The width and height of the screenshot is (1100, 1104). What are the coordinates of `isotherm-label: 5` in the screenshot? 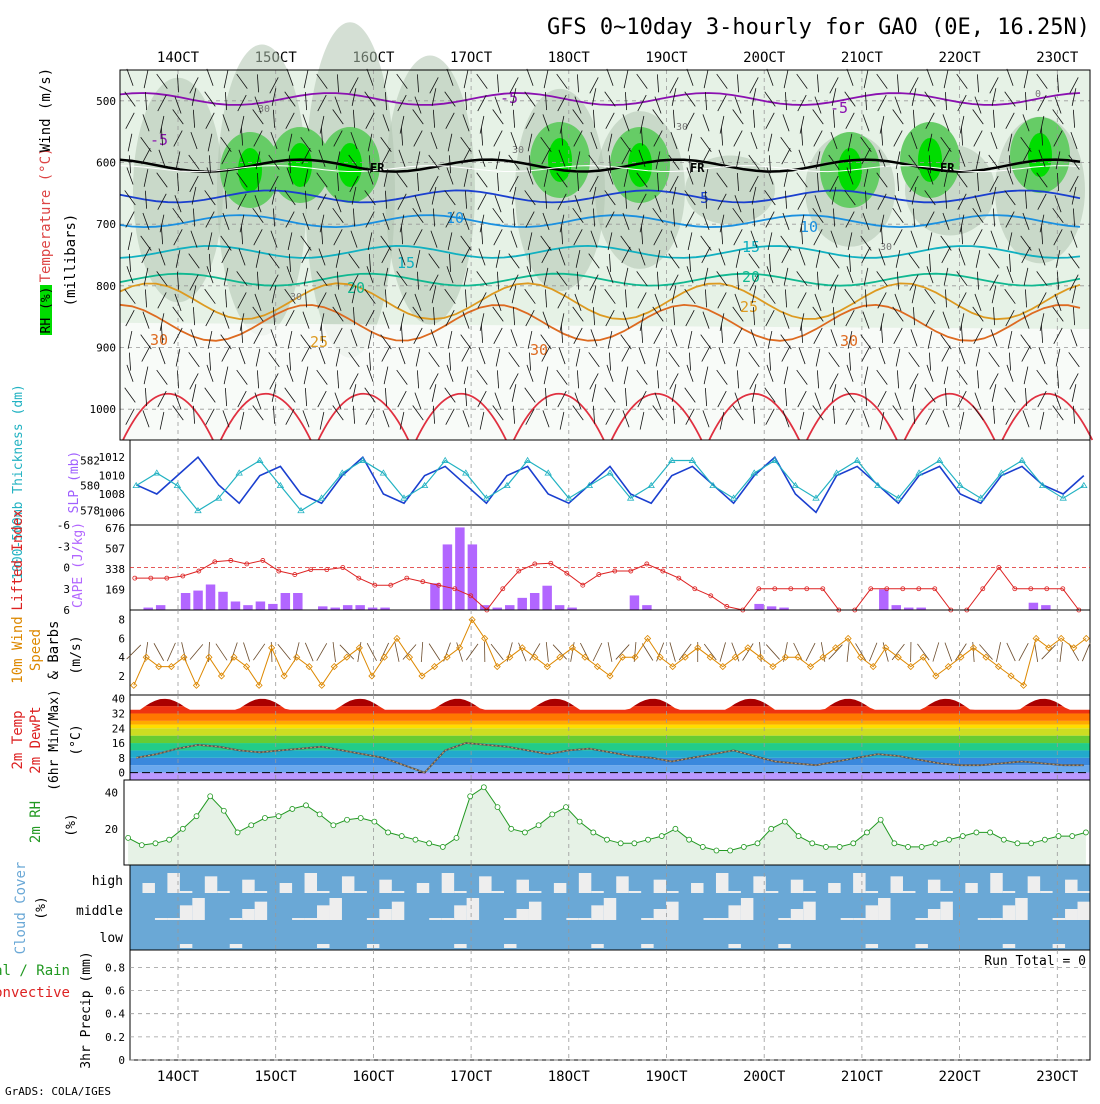 It's located at (704, 198).